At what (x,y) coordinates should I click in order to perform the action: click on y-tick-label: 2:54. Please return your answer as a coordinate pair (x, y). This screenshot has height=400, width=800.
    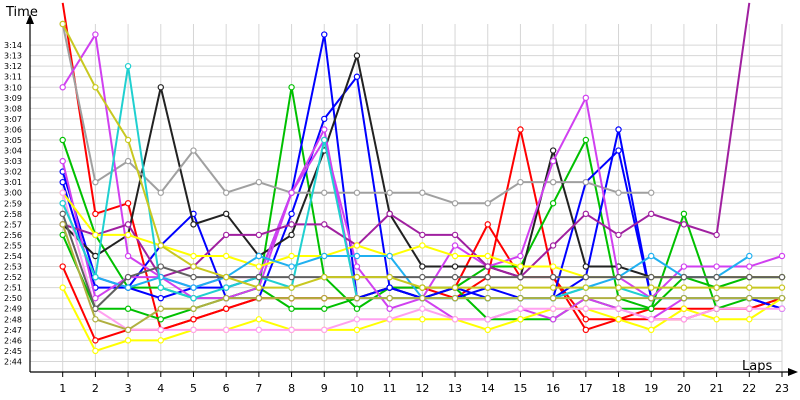
    Looking at the image, I should click on (13, 256).